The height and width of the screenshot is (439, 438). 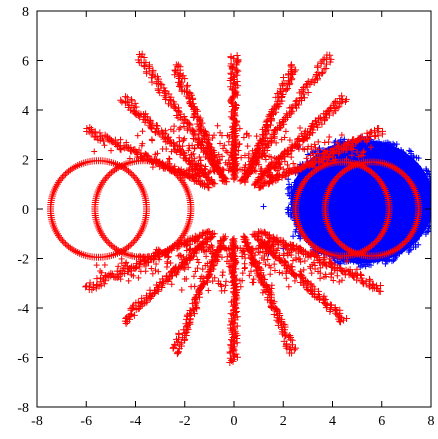 I want to click on y-tick-label: -4, so click(x=23, y=309).